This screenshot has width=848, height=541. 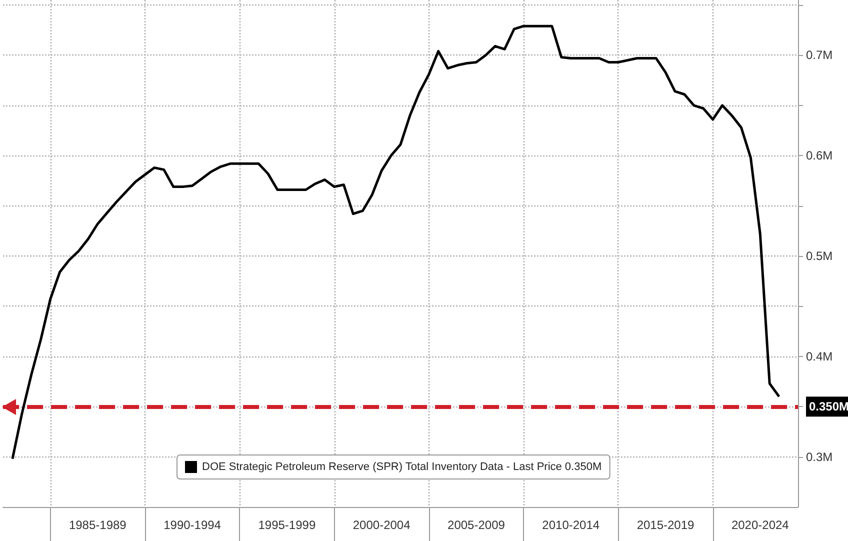 I want to click on y-tick-label: 0.6M, so click(x=819, y=155).